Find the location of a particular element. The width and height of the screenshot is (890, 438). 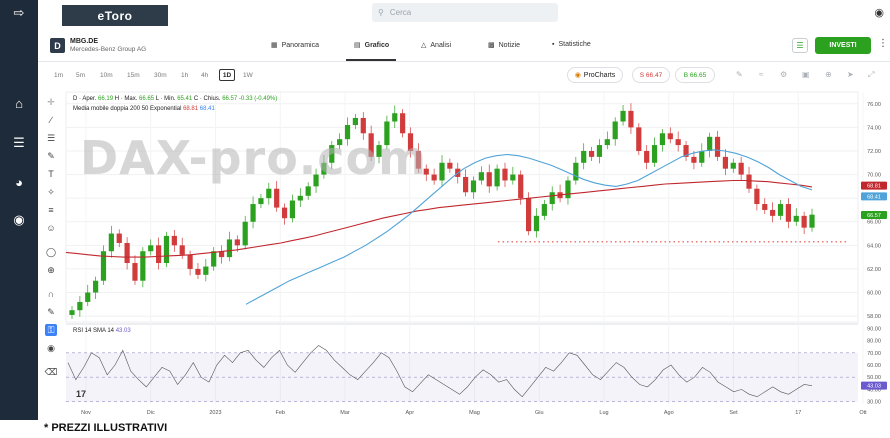

indicators-icon: ≈ is located at coordinates (761, 74).